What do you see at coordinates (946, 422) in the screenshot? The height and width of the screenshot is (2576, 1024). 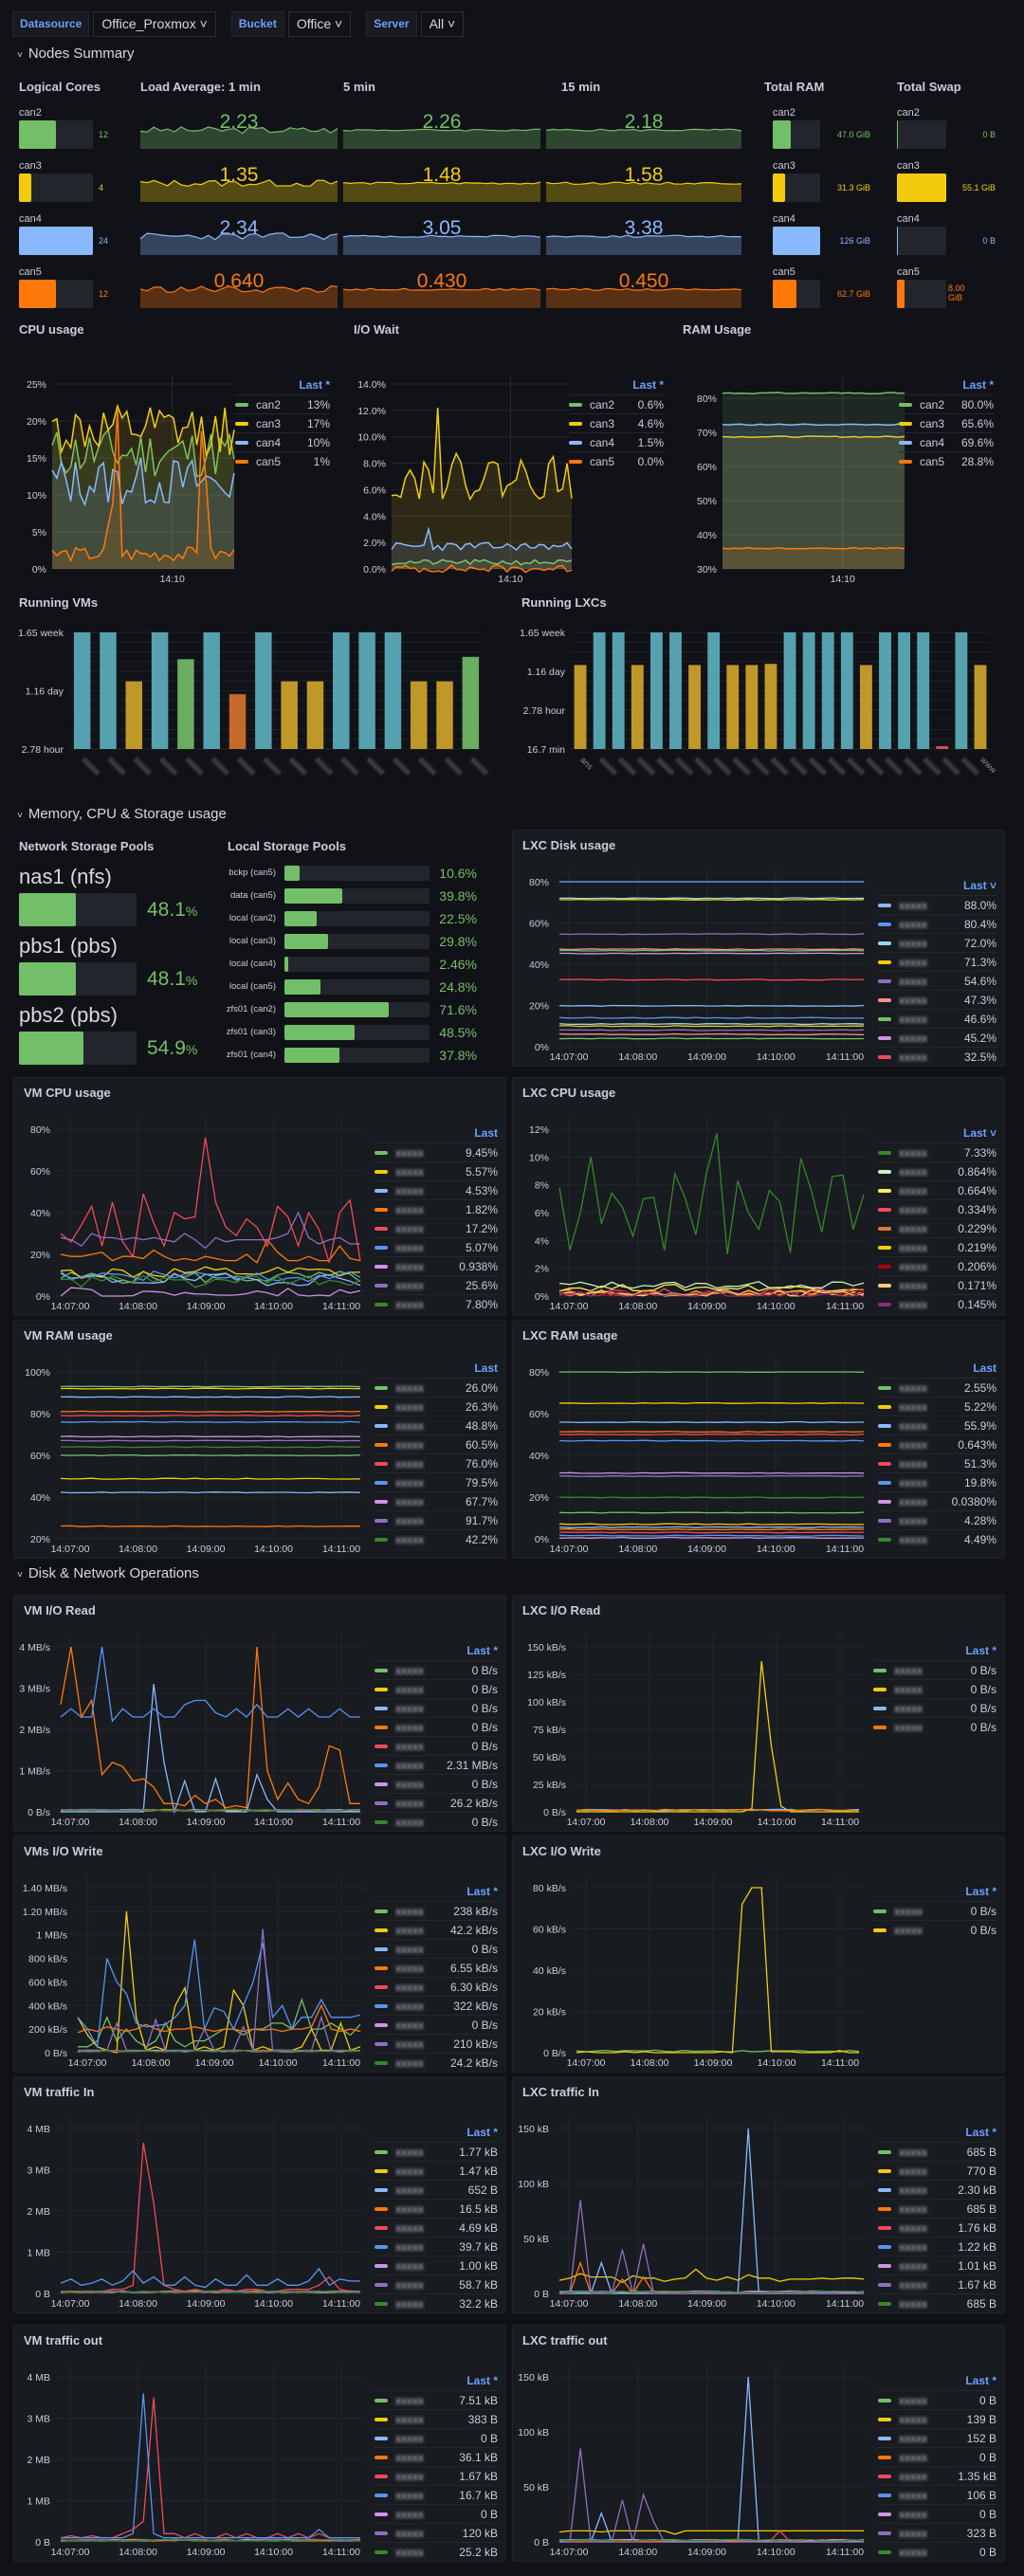 I see `legend-item: can3 65.6%` at bounding box center [946, 422].